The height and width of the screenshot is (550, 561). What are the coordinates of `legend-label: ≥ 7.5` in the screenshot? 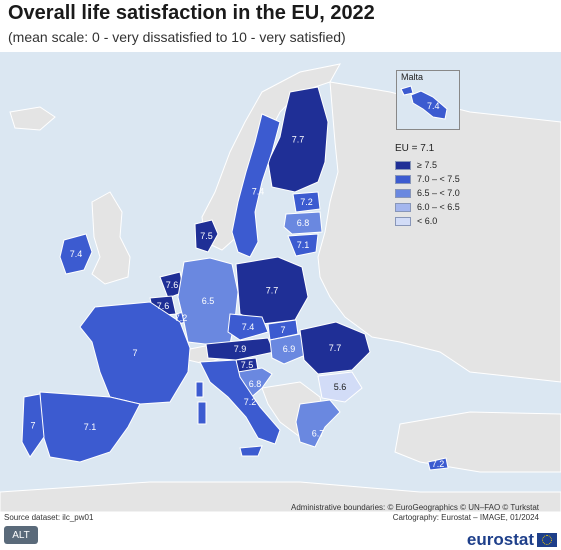 It's located at (427, 165).